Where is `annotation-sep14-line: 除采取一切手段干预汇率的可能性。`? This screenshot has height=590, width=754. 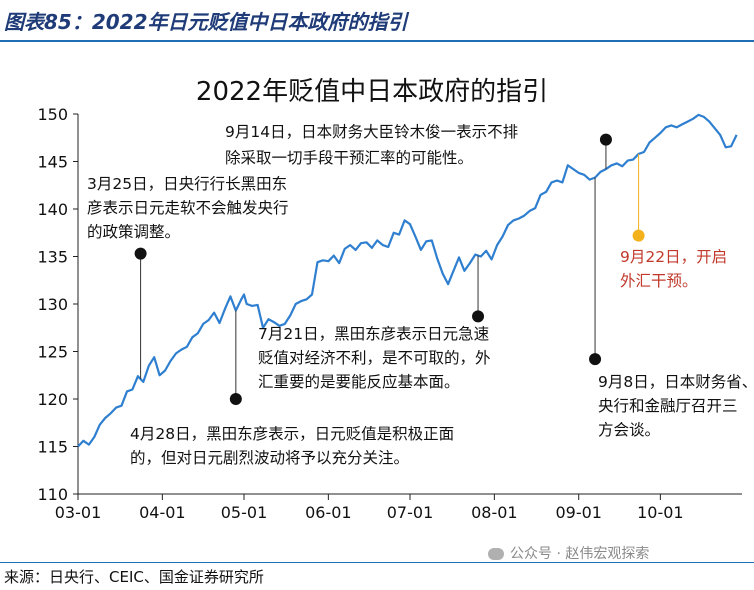 annotation-sep14-line: 除采取一切手段干预汇率的可能性。 is located at coordinates (349, 158).